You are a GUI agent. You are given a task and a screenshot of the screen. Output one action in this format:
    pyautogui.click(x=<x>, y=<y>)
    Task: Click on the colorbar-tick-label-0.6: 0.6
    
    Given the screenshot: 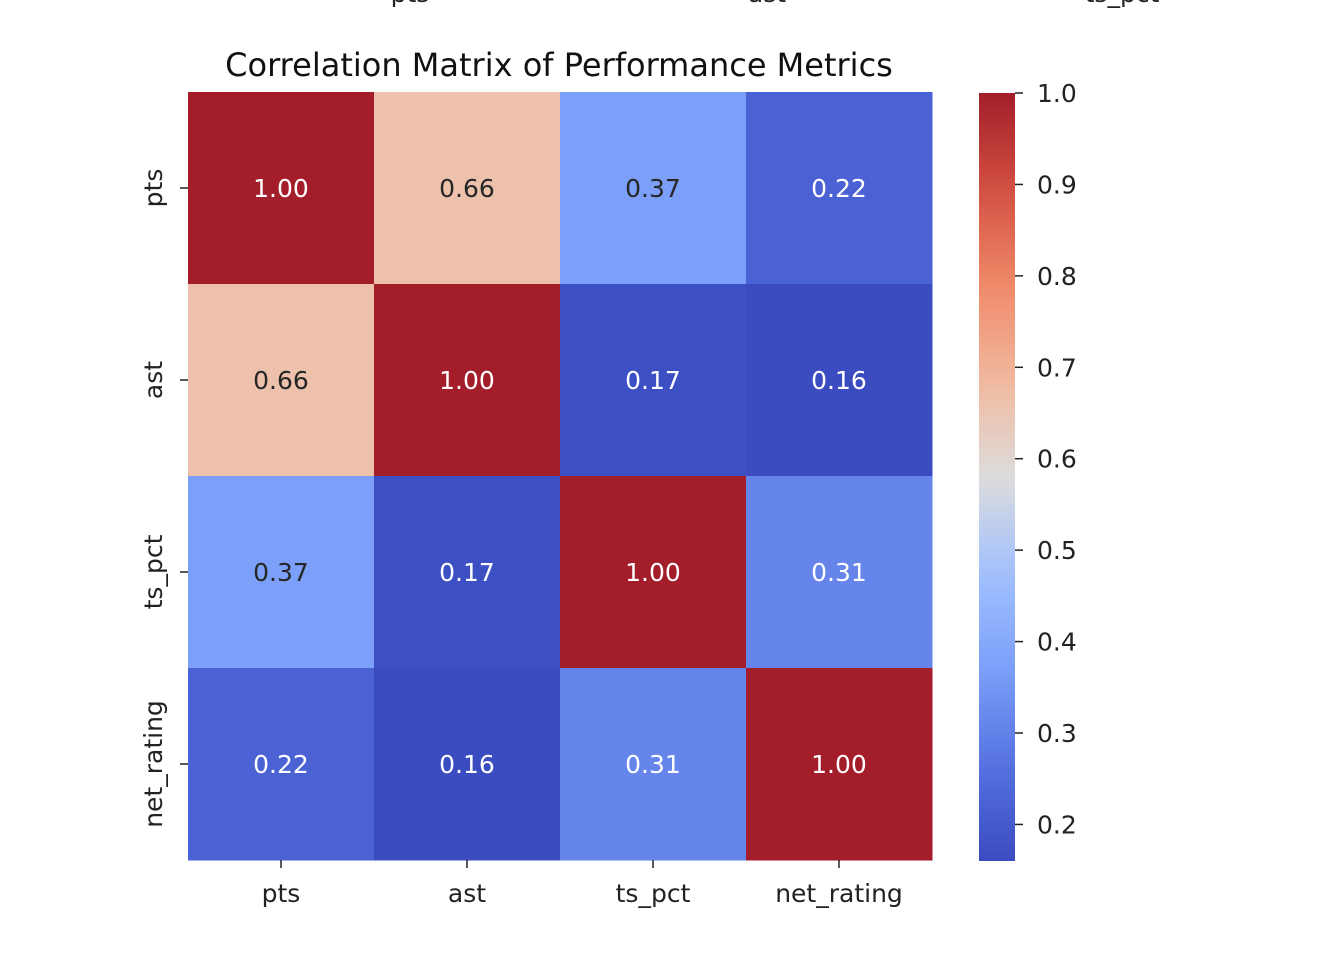 What is the action you would take?
    pyautogui.click(x=1057, y=459)
    